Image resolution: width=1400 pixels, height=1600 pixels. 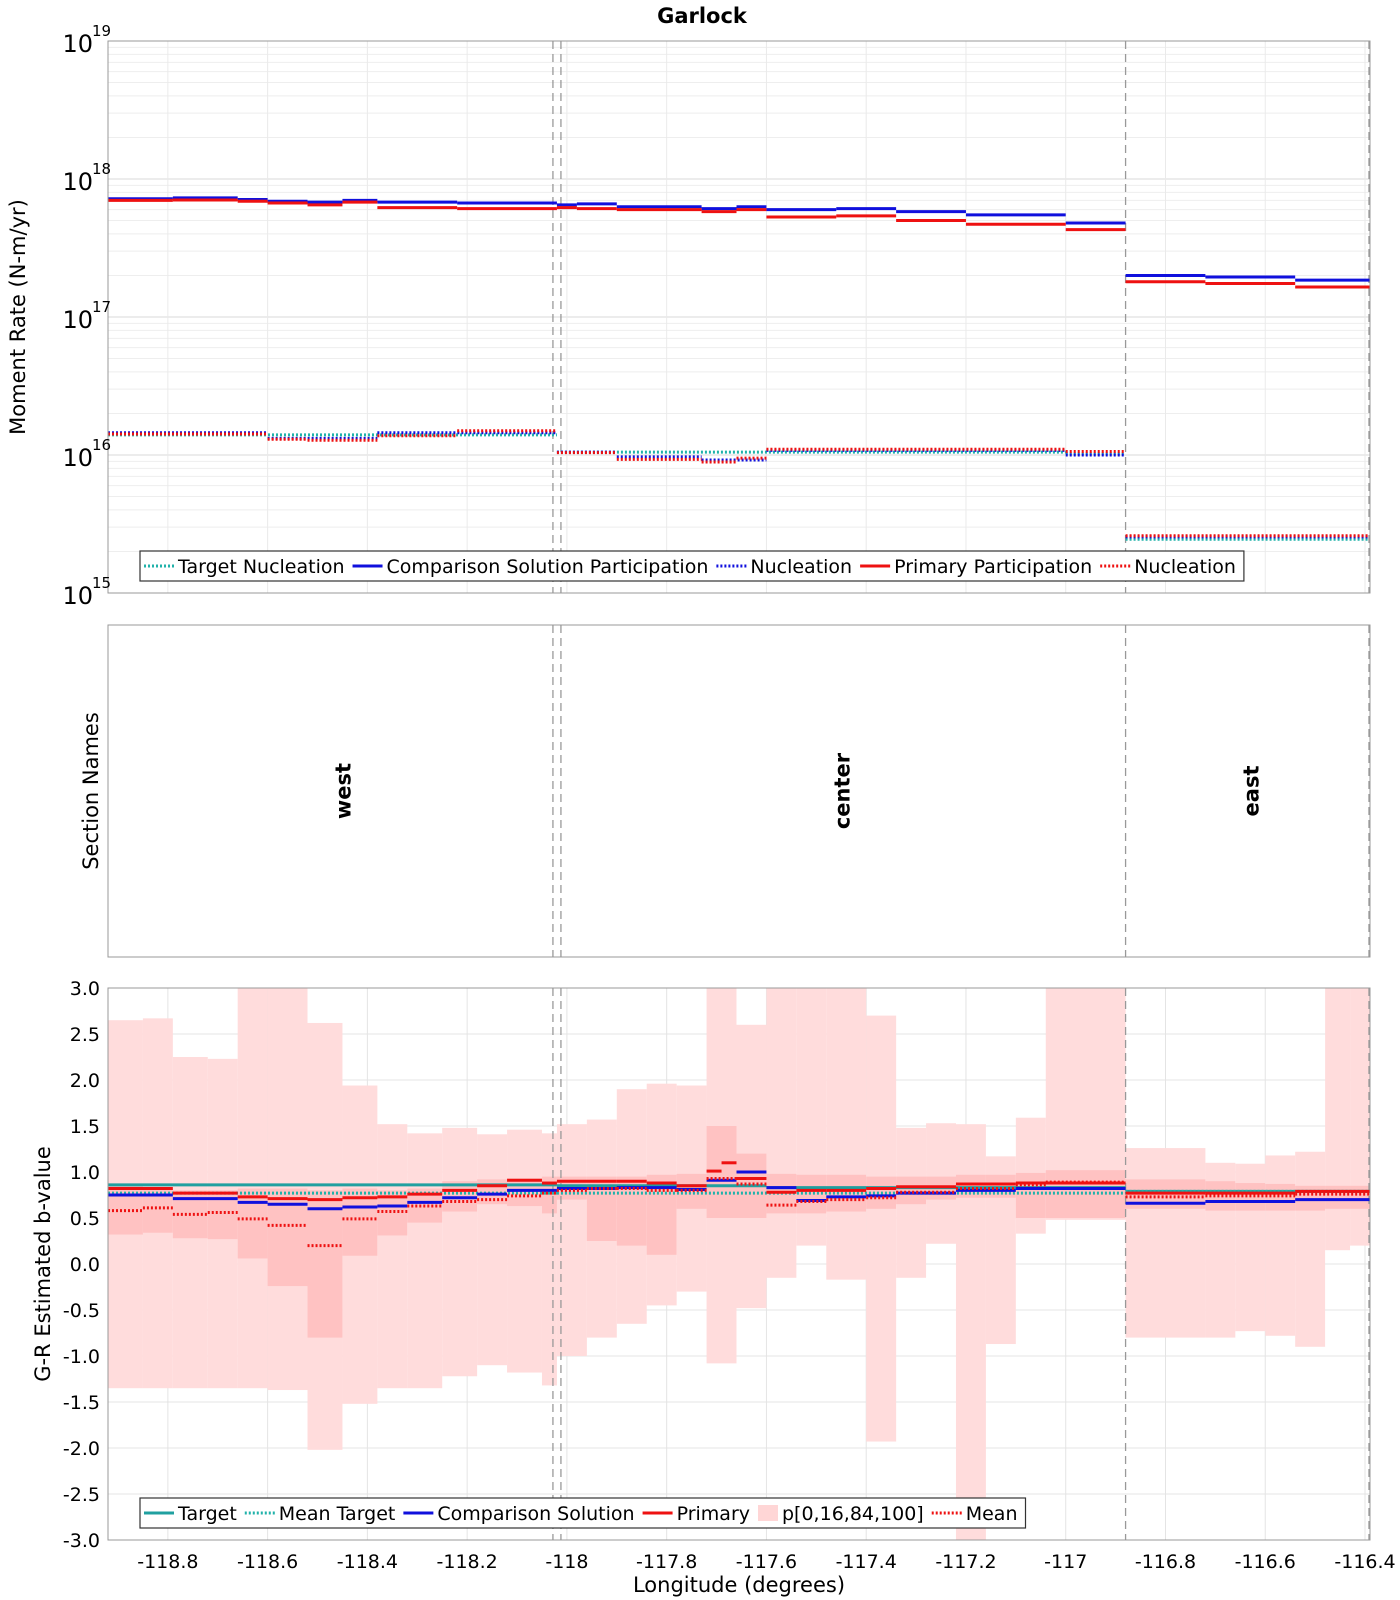 What do you see at coordinates (666, 1562) in the screenshot?
I see `x-tick-label: -117.8` at bounding box center [666, 1562].